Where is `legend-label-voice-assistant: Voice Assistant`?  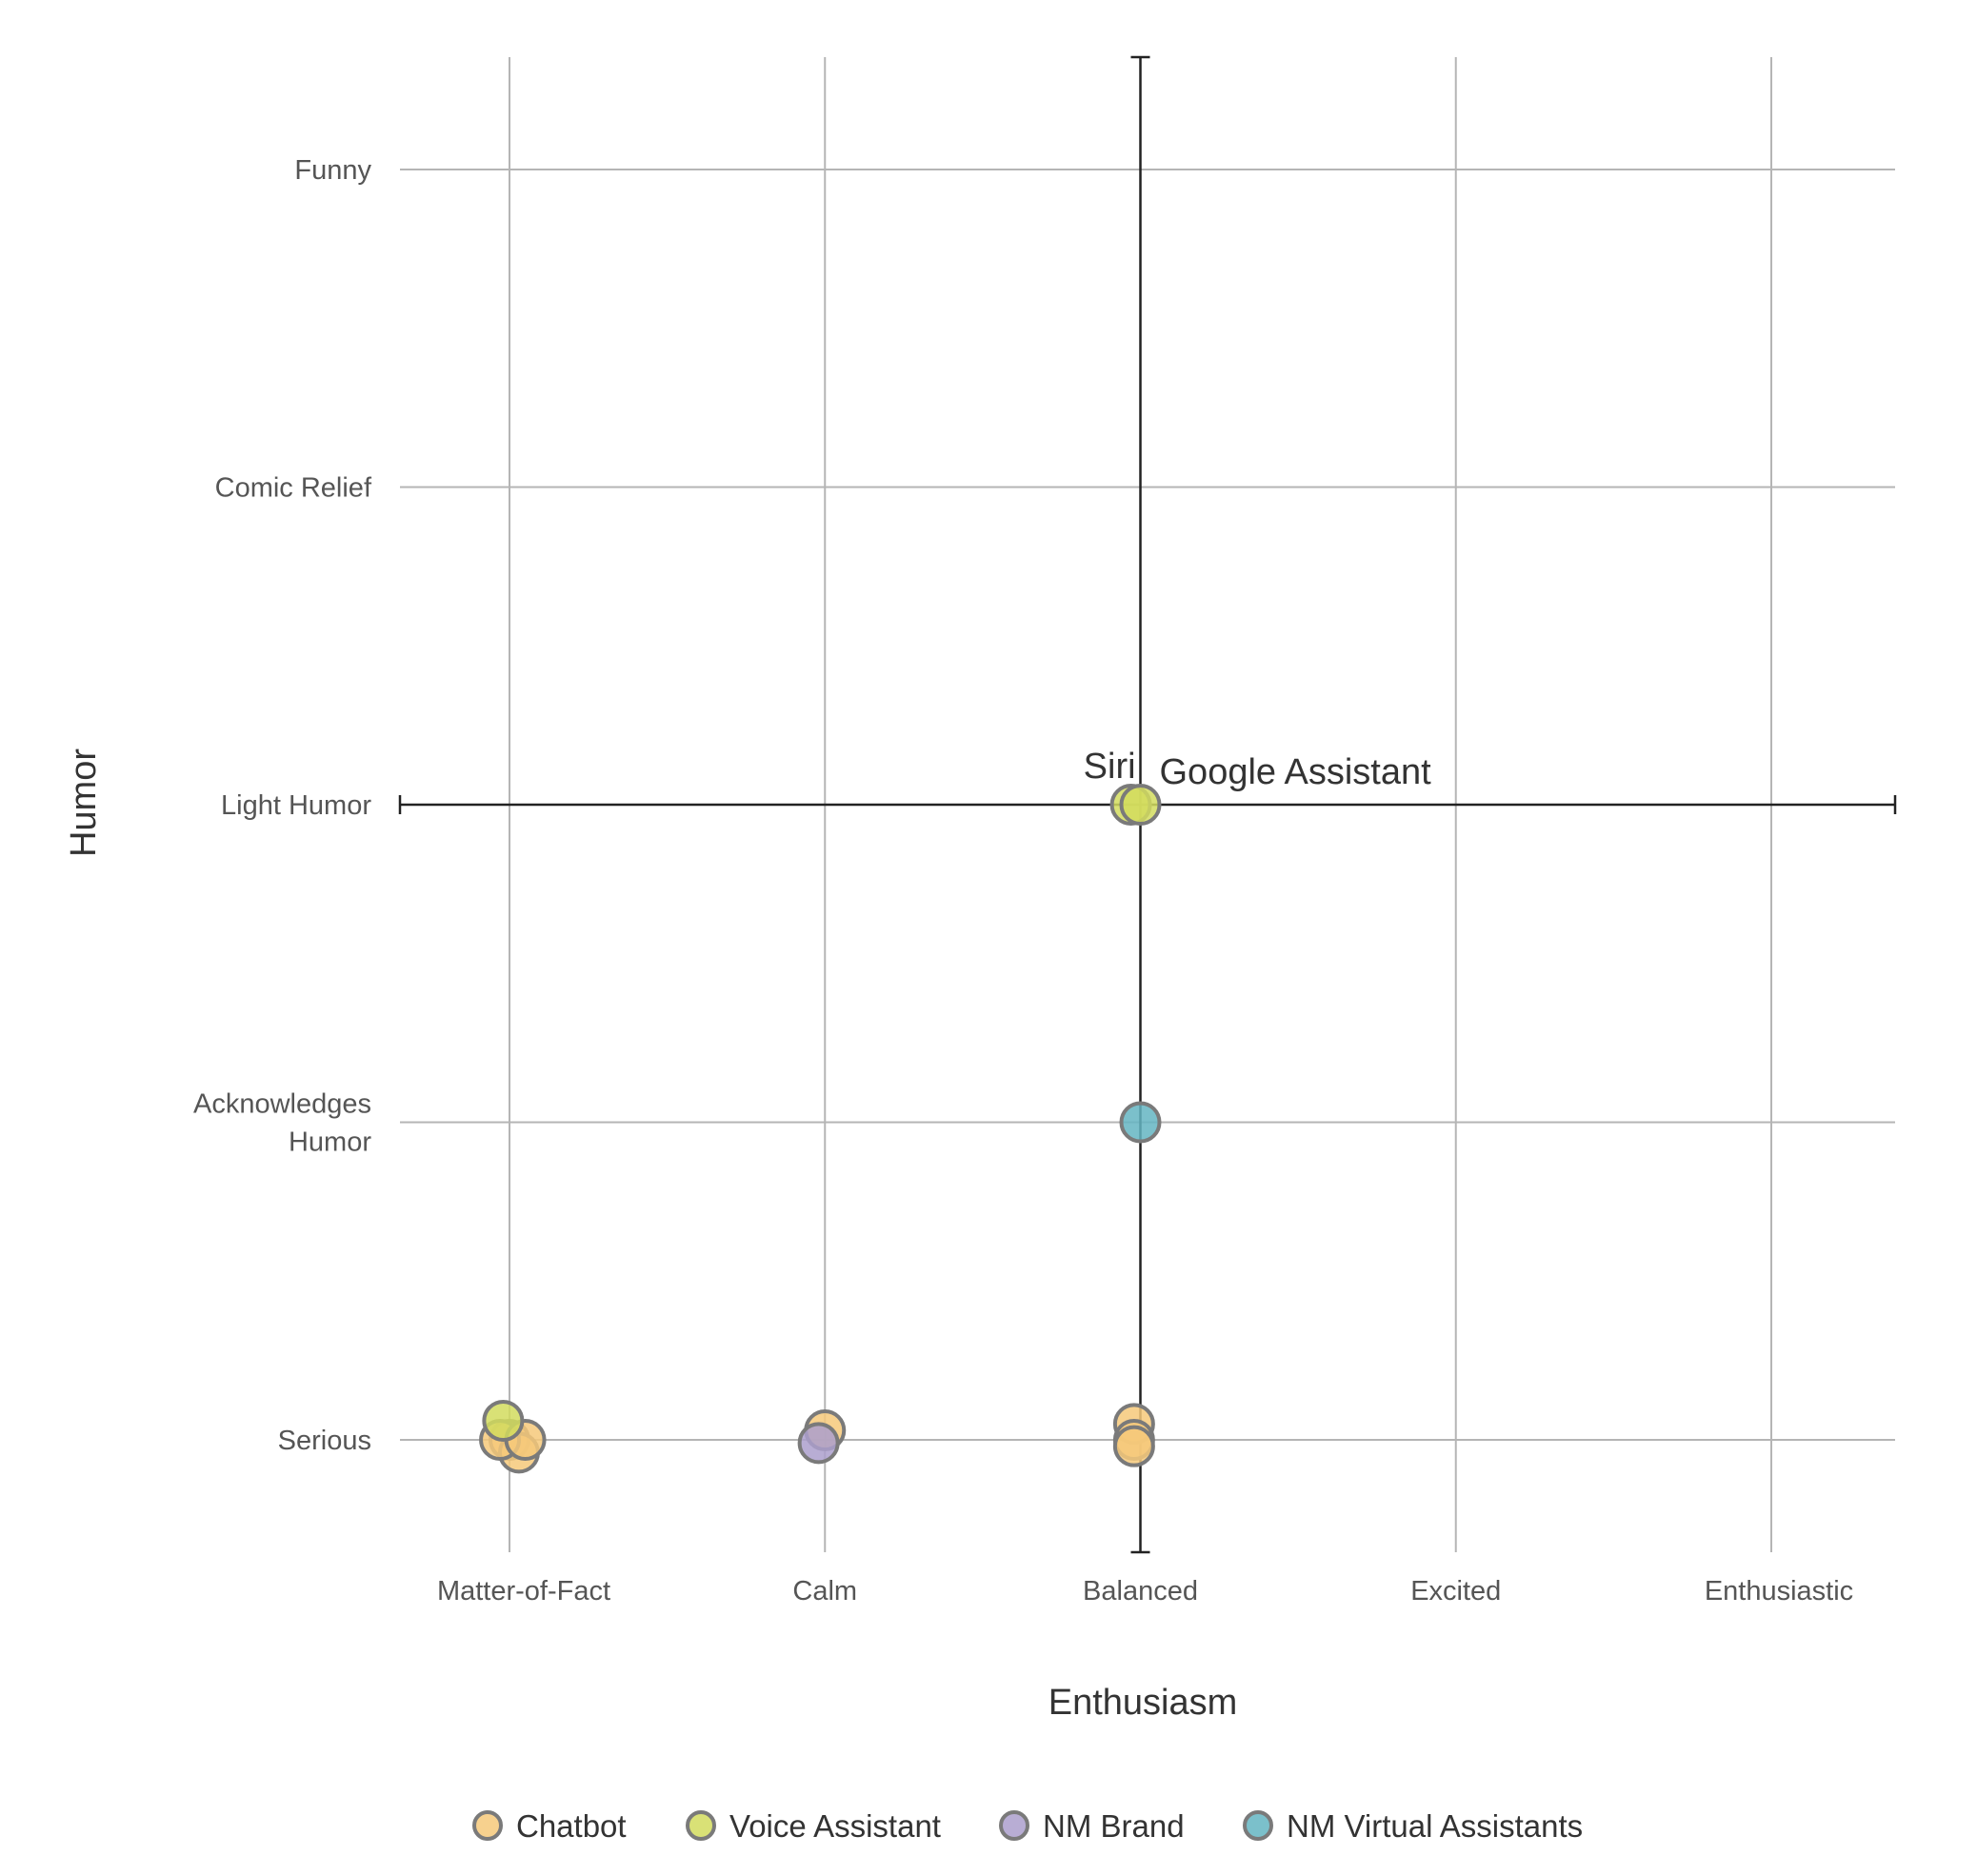
legend-label-voice-assistant: Voice Assistant is located at coordinates (835, 1826).